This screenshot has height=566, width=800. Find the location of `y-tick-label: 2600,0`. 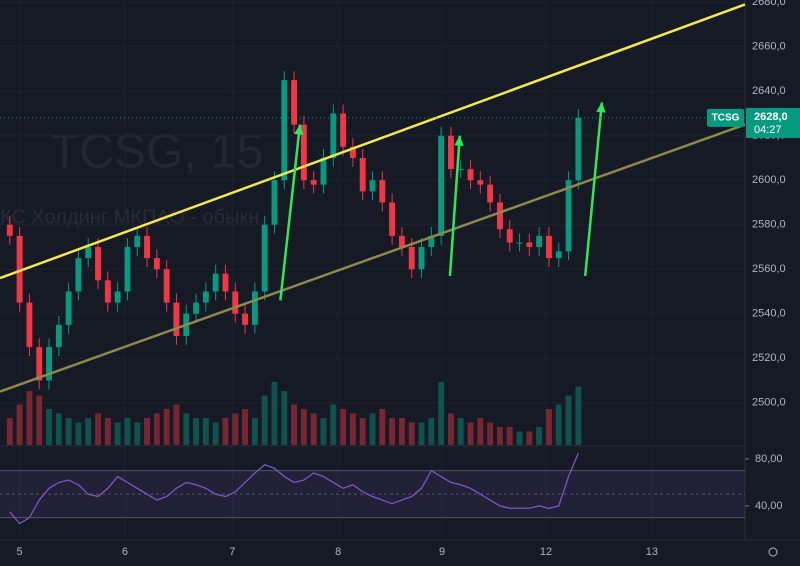

y-tick-label: 2600,0 is located at coordinates (769, 180).